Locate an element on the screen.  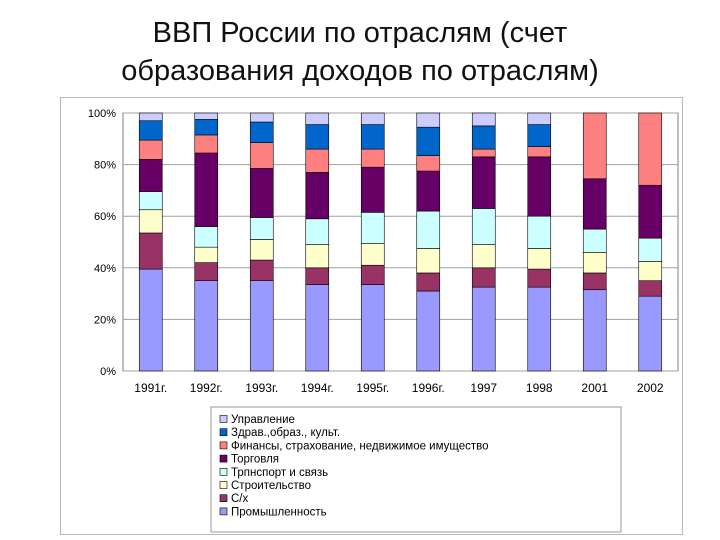
legend-entry: Торговля is located at coordinates (255, 460).